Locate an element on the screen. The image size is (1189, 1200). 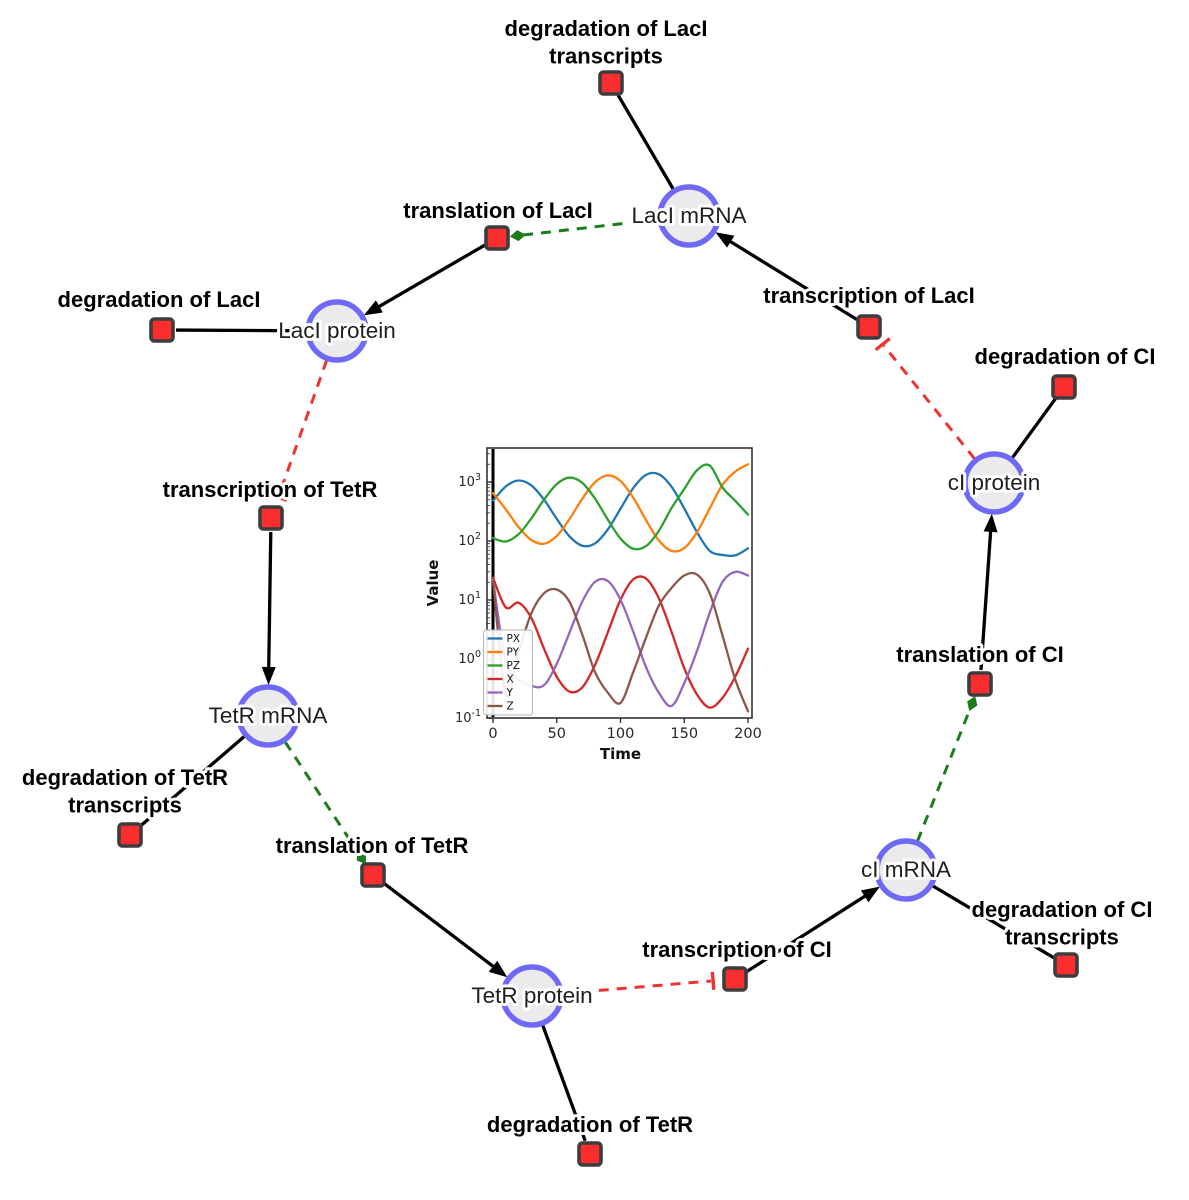
x-tick-label-50: 50 is located at coordinates (557, 734).